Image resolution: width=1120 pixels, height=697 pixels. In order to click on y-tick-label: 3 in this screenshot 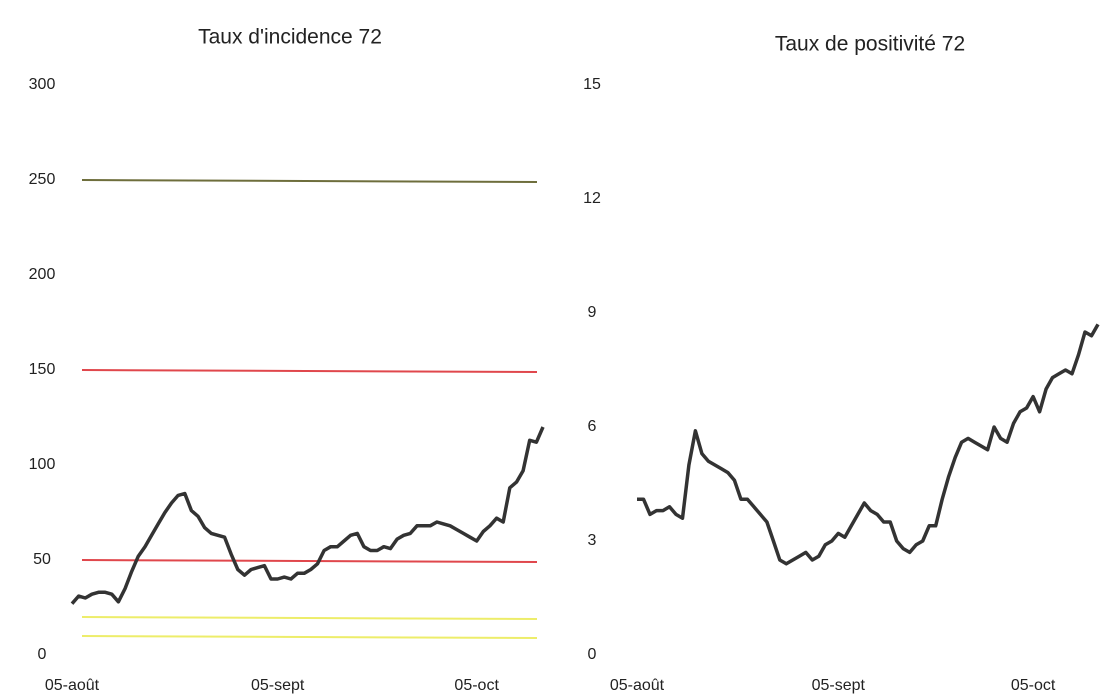, I will do `click(592, 540)`.